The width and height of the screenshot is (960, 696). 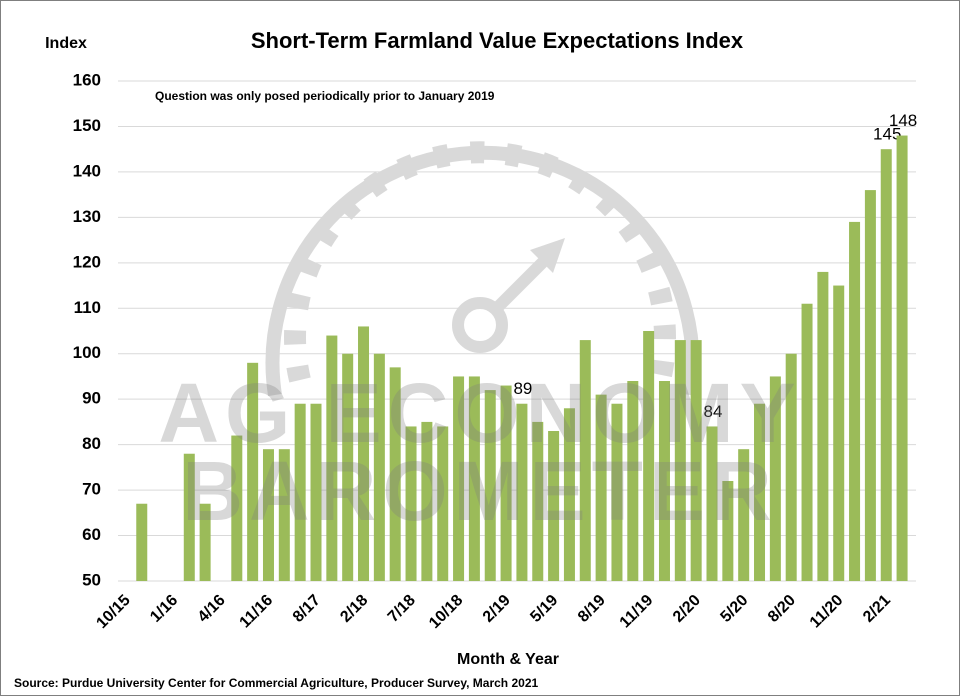 What do you see at coordinates (91, 579) in the screenshot?
I see `y-tick-label: 50` at bounding box center [91, 579].